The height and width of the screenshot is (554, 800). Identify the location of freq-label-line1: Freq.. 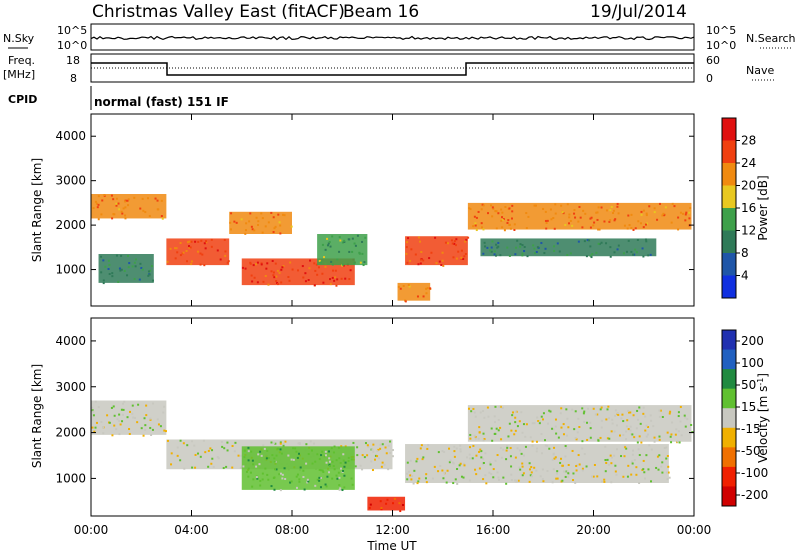
(21, 60).